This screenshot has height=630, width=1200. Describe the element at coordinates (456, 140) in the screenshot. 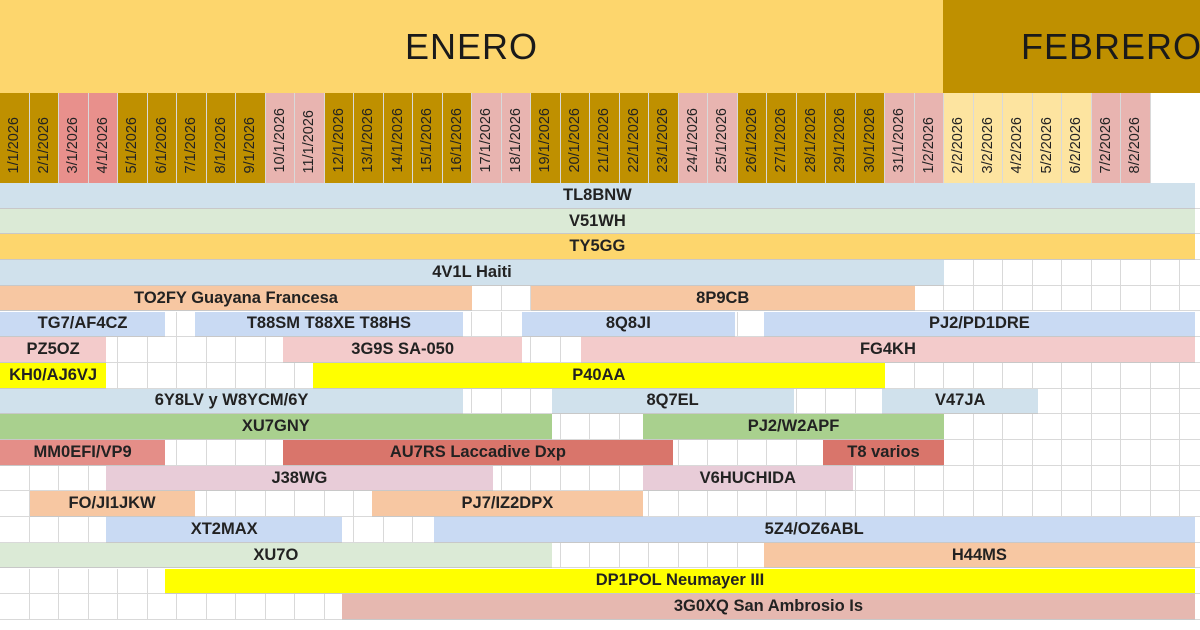

I see `date-label: 16/1/2026` at that location.